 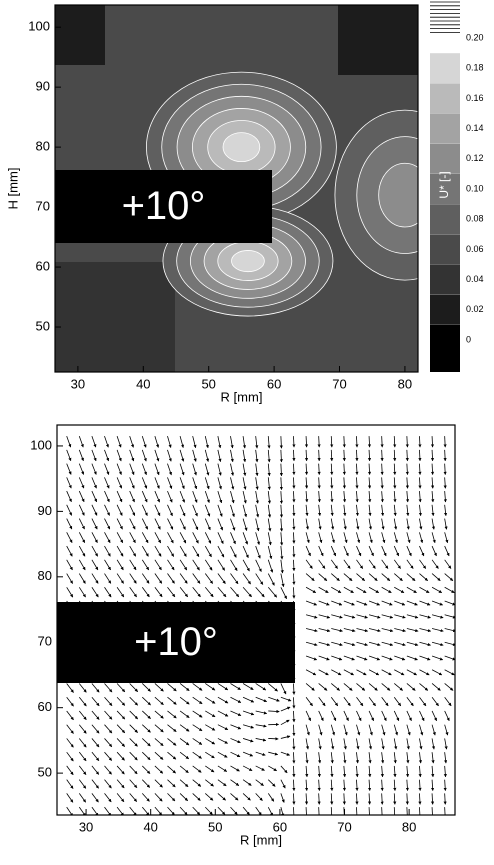 I want to click on colorbar-block, so click(x=445, y=128).